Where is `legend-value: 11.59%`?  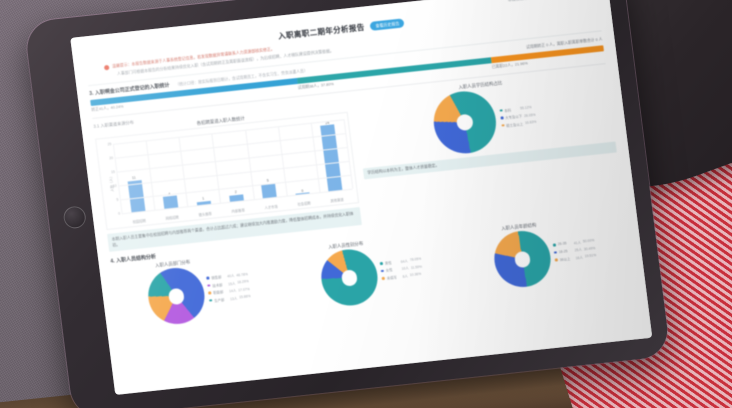 legend-value: 11.59% is located at coordinates (416, 267).